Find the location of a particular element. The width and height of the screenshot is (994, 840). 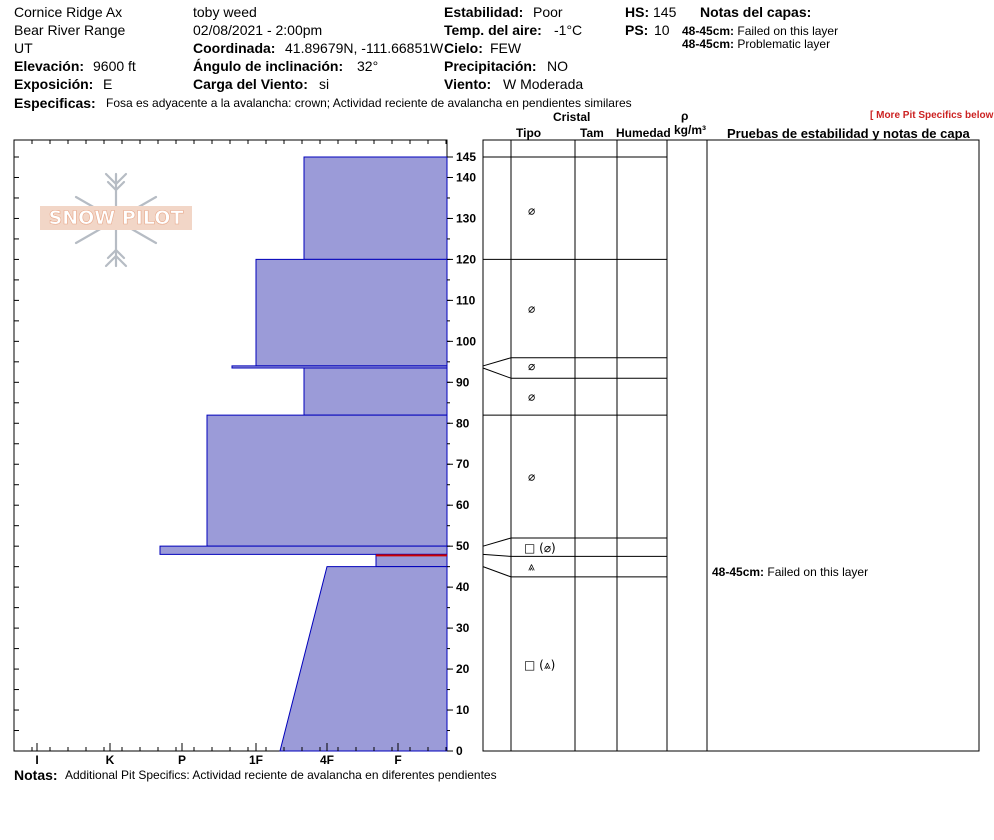

logo-text: SNOW PILOT is located at coordinates (116, 218).